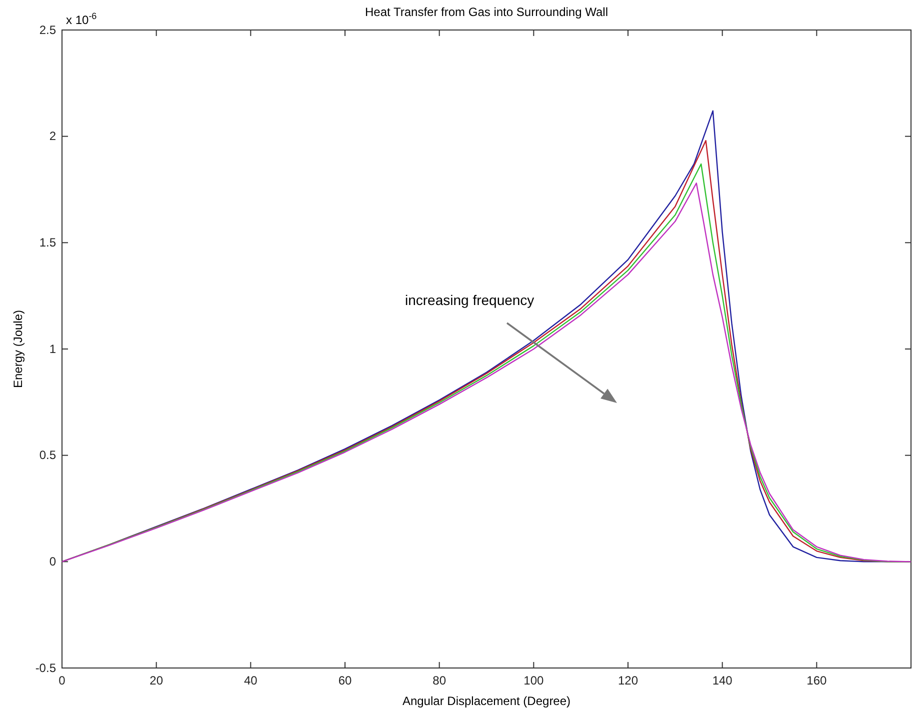  I want to click on y-tick-label: 1.5, so click(47, 243).